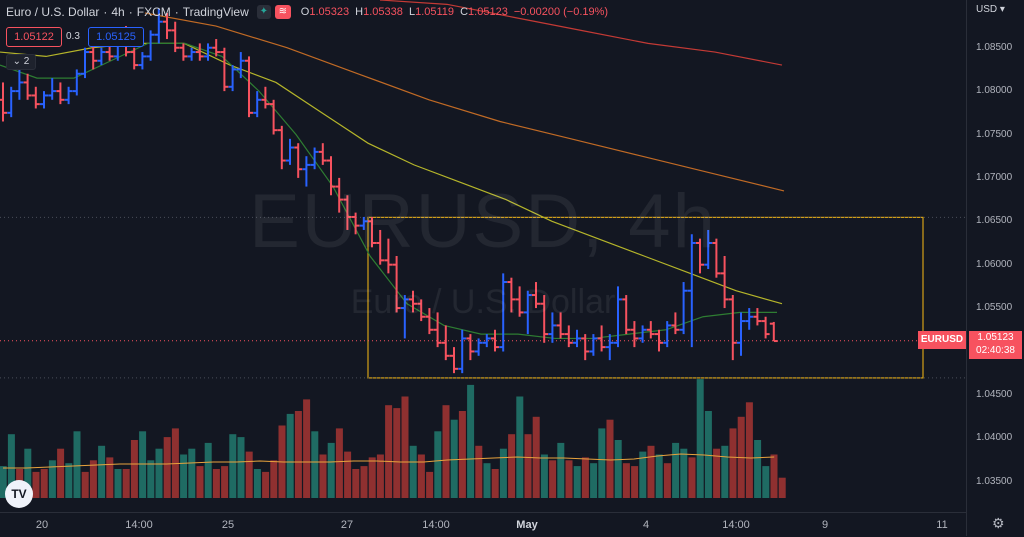 Image resolution: width=1024 pixels, height=537 pixels. Describe the element at coordinates (19, 494) in the screenshot. I see `tradingview-logo-icon: TV` at that location.